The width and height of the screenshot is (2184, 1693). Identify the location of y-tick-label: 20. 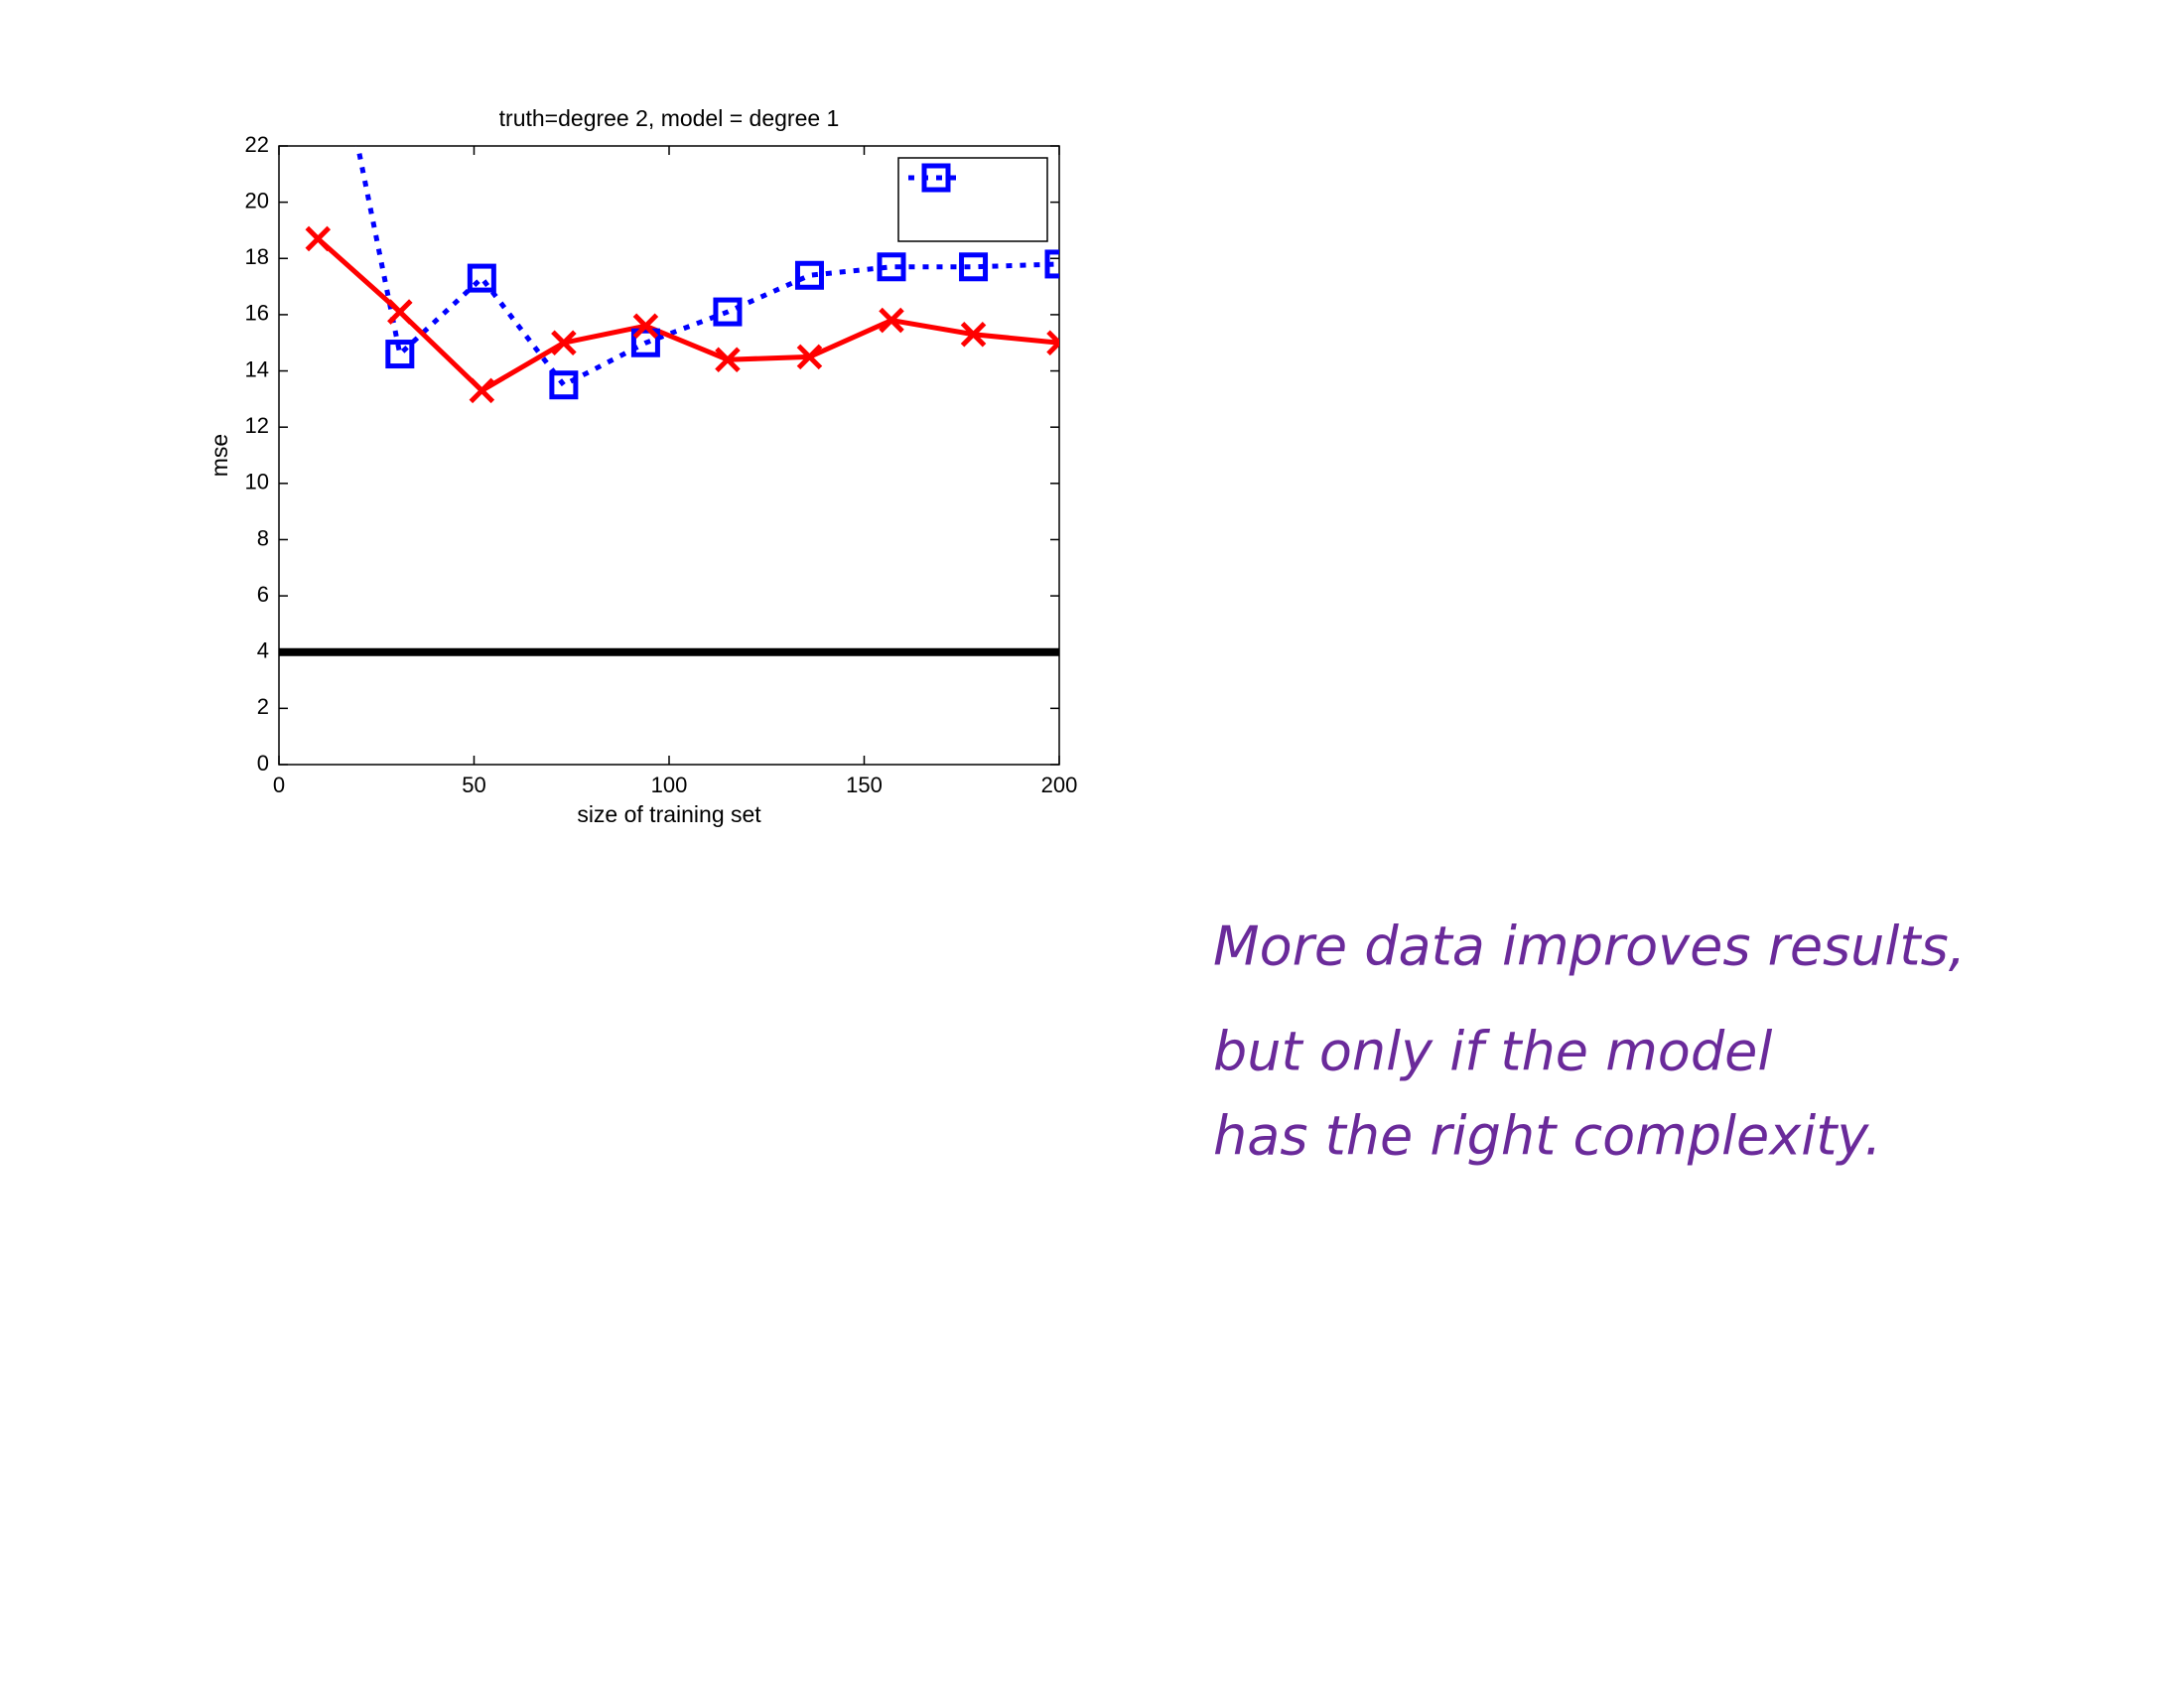
(257, 200).